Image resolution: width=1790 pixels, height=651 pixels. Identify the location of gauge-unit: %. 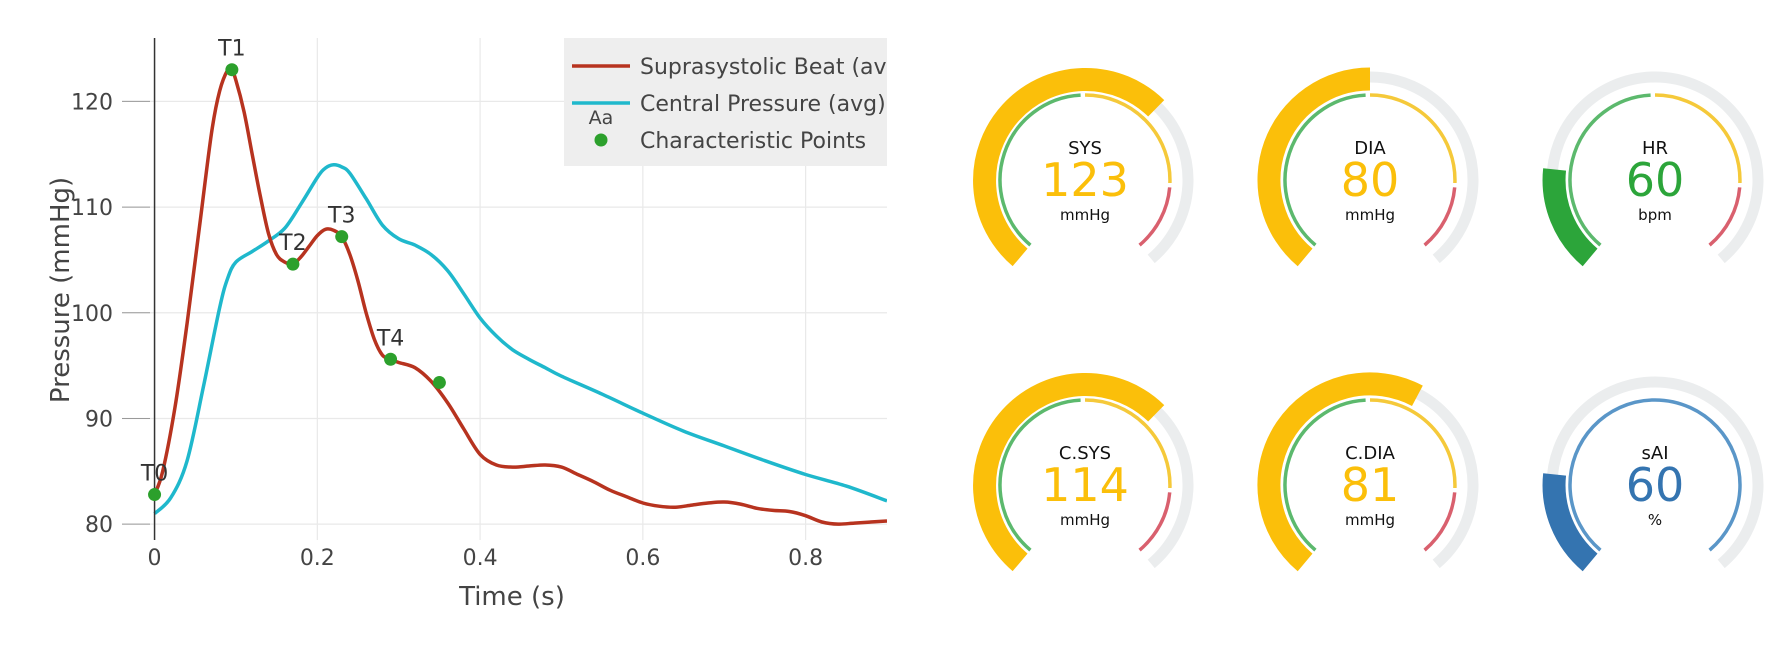
(1655, 520).